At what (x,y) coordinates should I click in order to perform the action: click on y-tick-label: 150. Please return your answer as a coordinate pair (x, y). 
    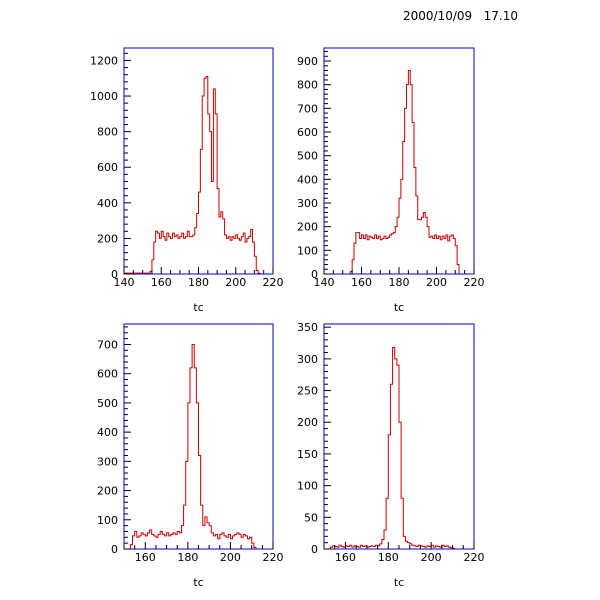
    Looking at the image, I should click on (307, 454).